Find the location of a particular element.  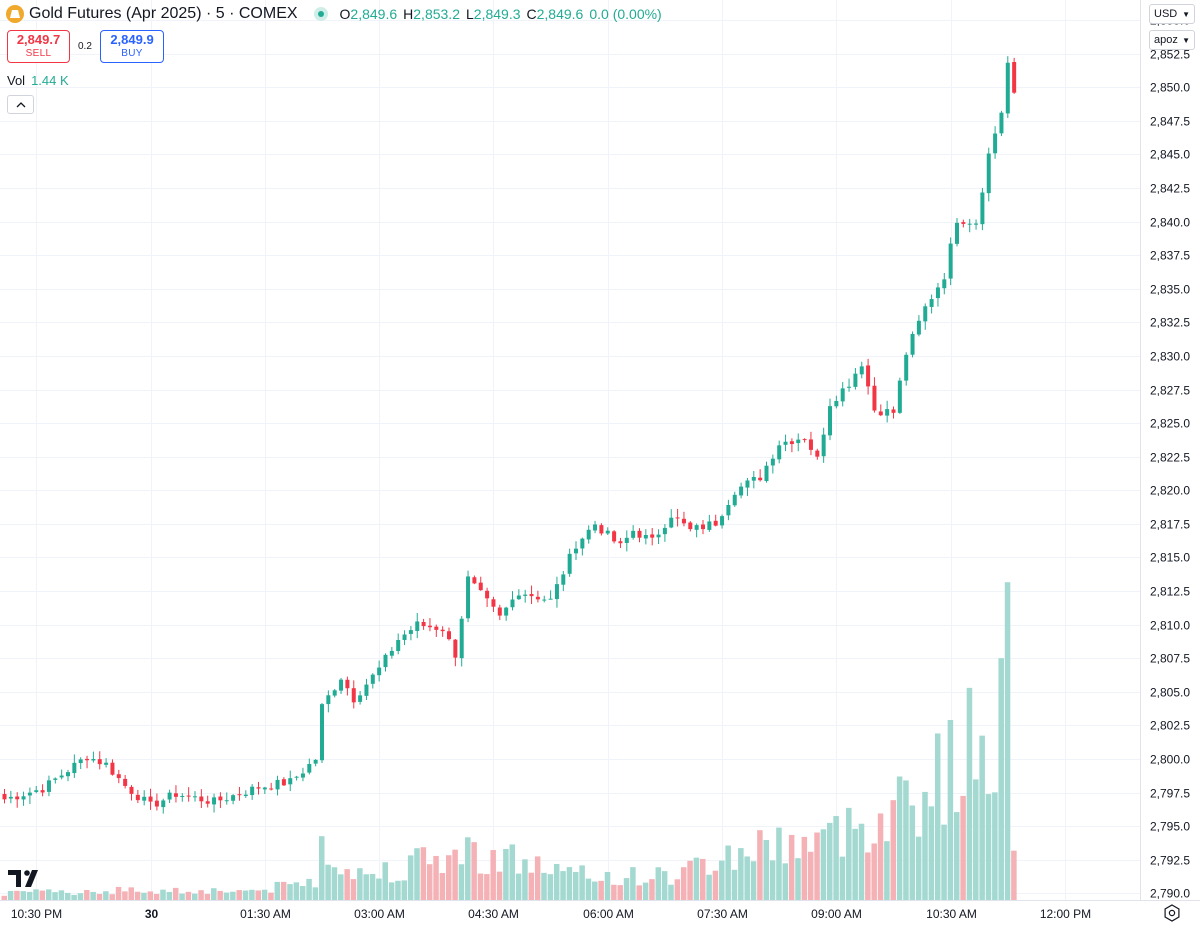

currency-selector: USD ▼ is located at coordinates (1172, 14).